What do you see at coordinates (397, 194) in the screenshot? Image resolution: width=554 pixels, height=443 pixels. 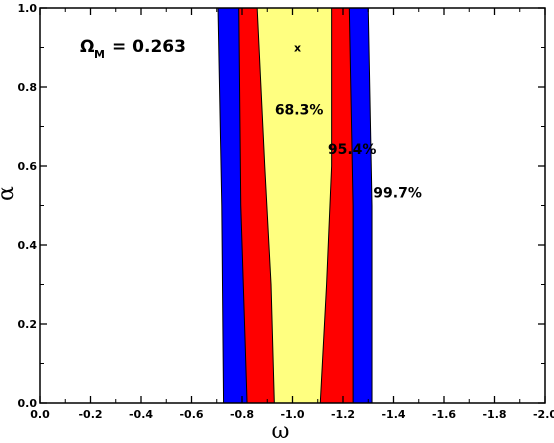 I see `contour-label: 99.7%` at bounding box center [397, 194].